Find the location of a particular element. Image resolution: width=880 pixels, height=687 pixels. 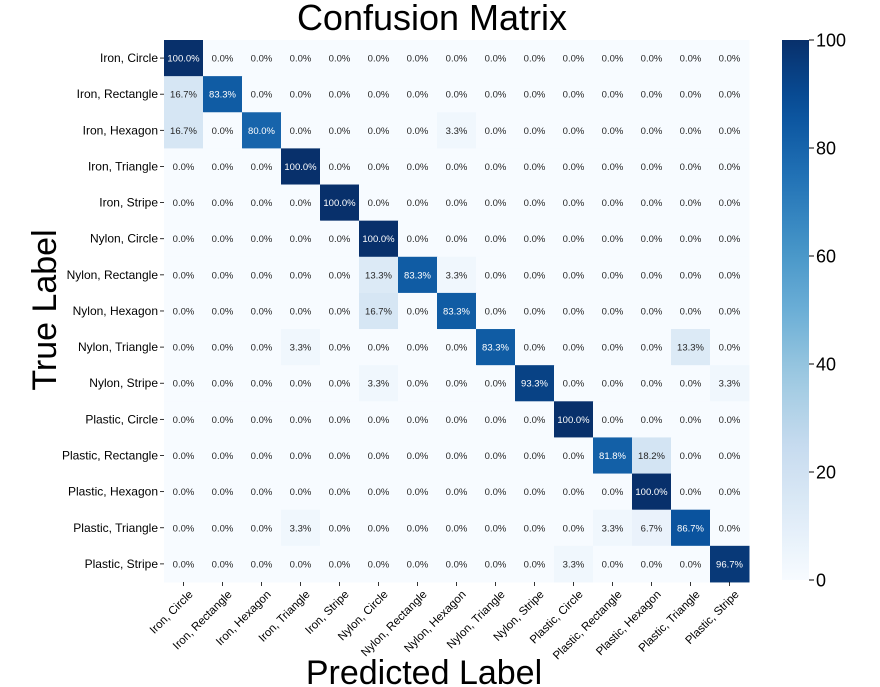

colorbar-tick-label: 40 is located at coordinates (826, 365).